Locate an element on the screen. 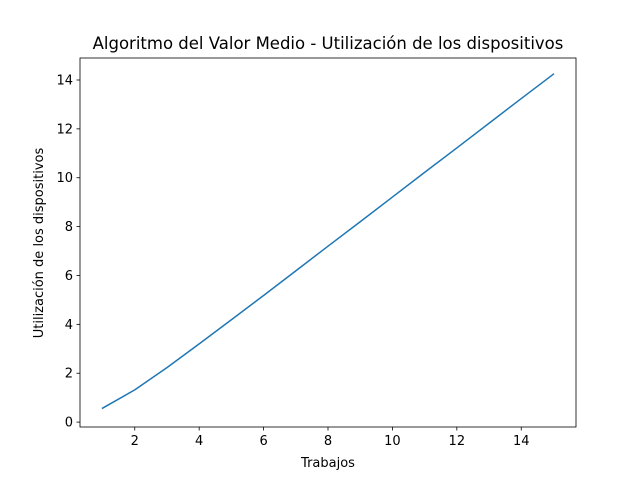  y-tick-label: 4 is located at coordinates (69, 325).